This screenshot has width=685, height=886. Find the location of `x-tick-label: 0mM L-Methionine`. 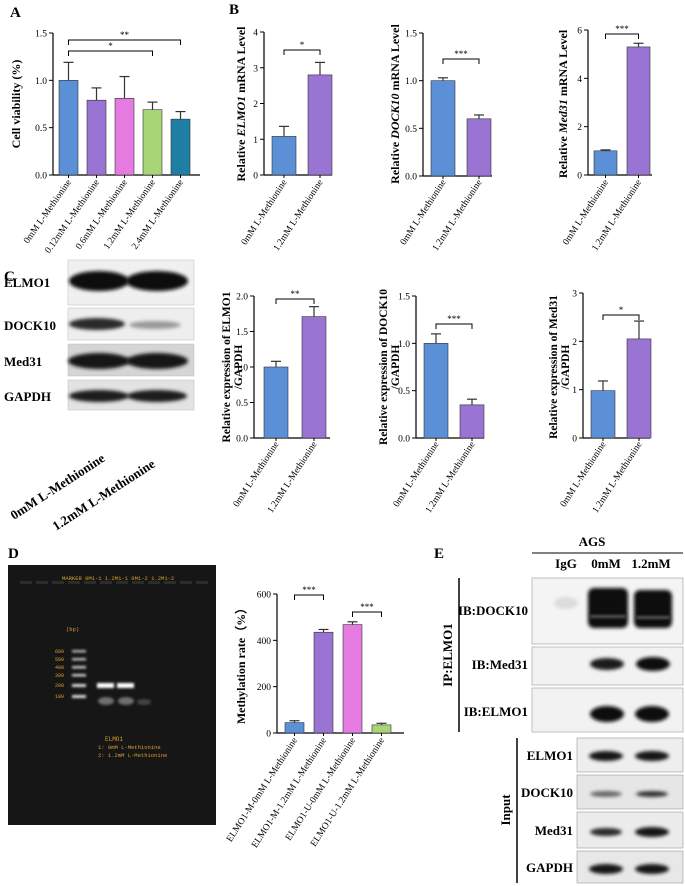

x-tick-label: 0mM L-Methionine is located at coordinates (48, 212).